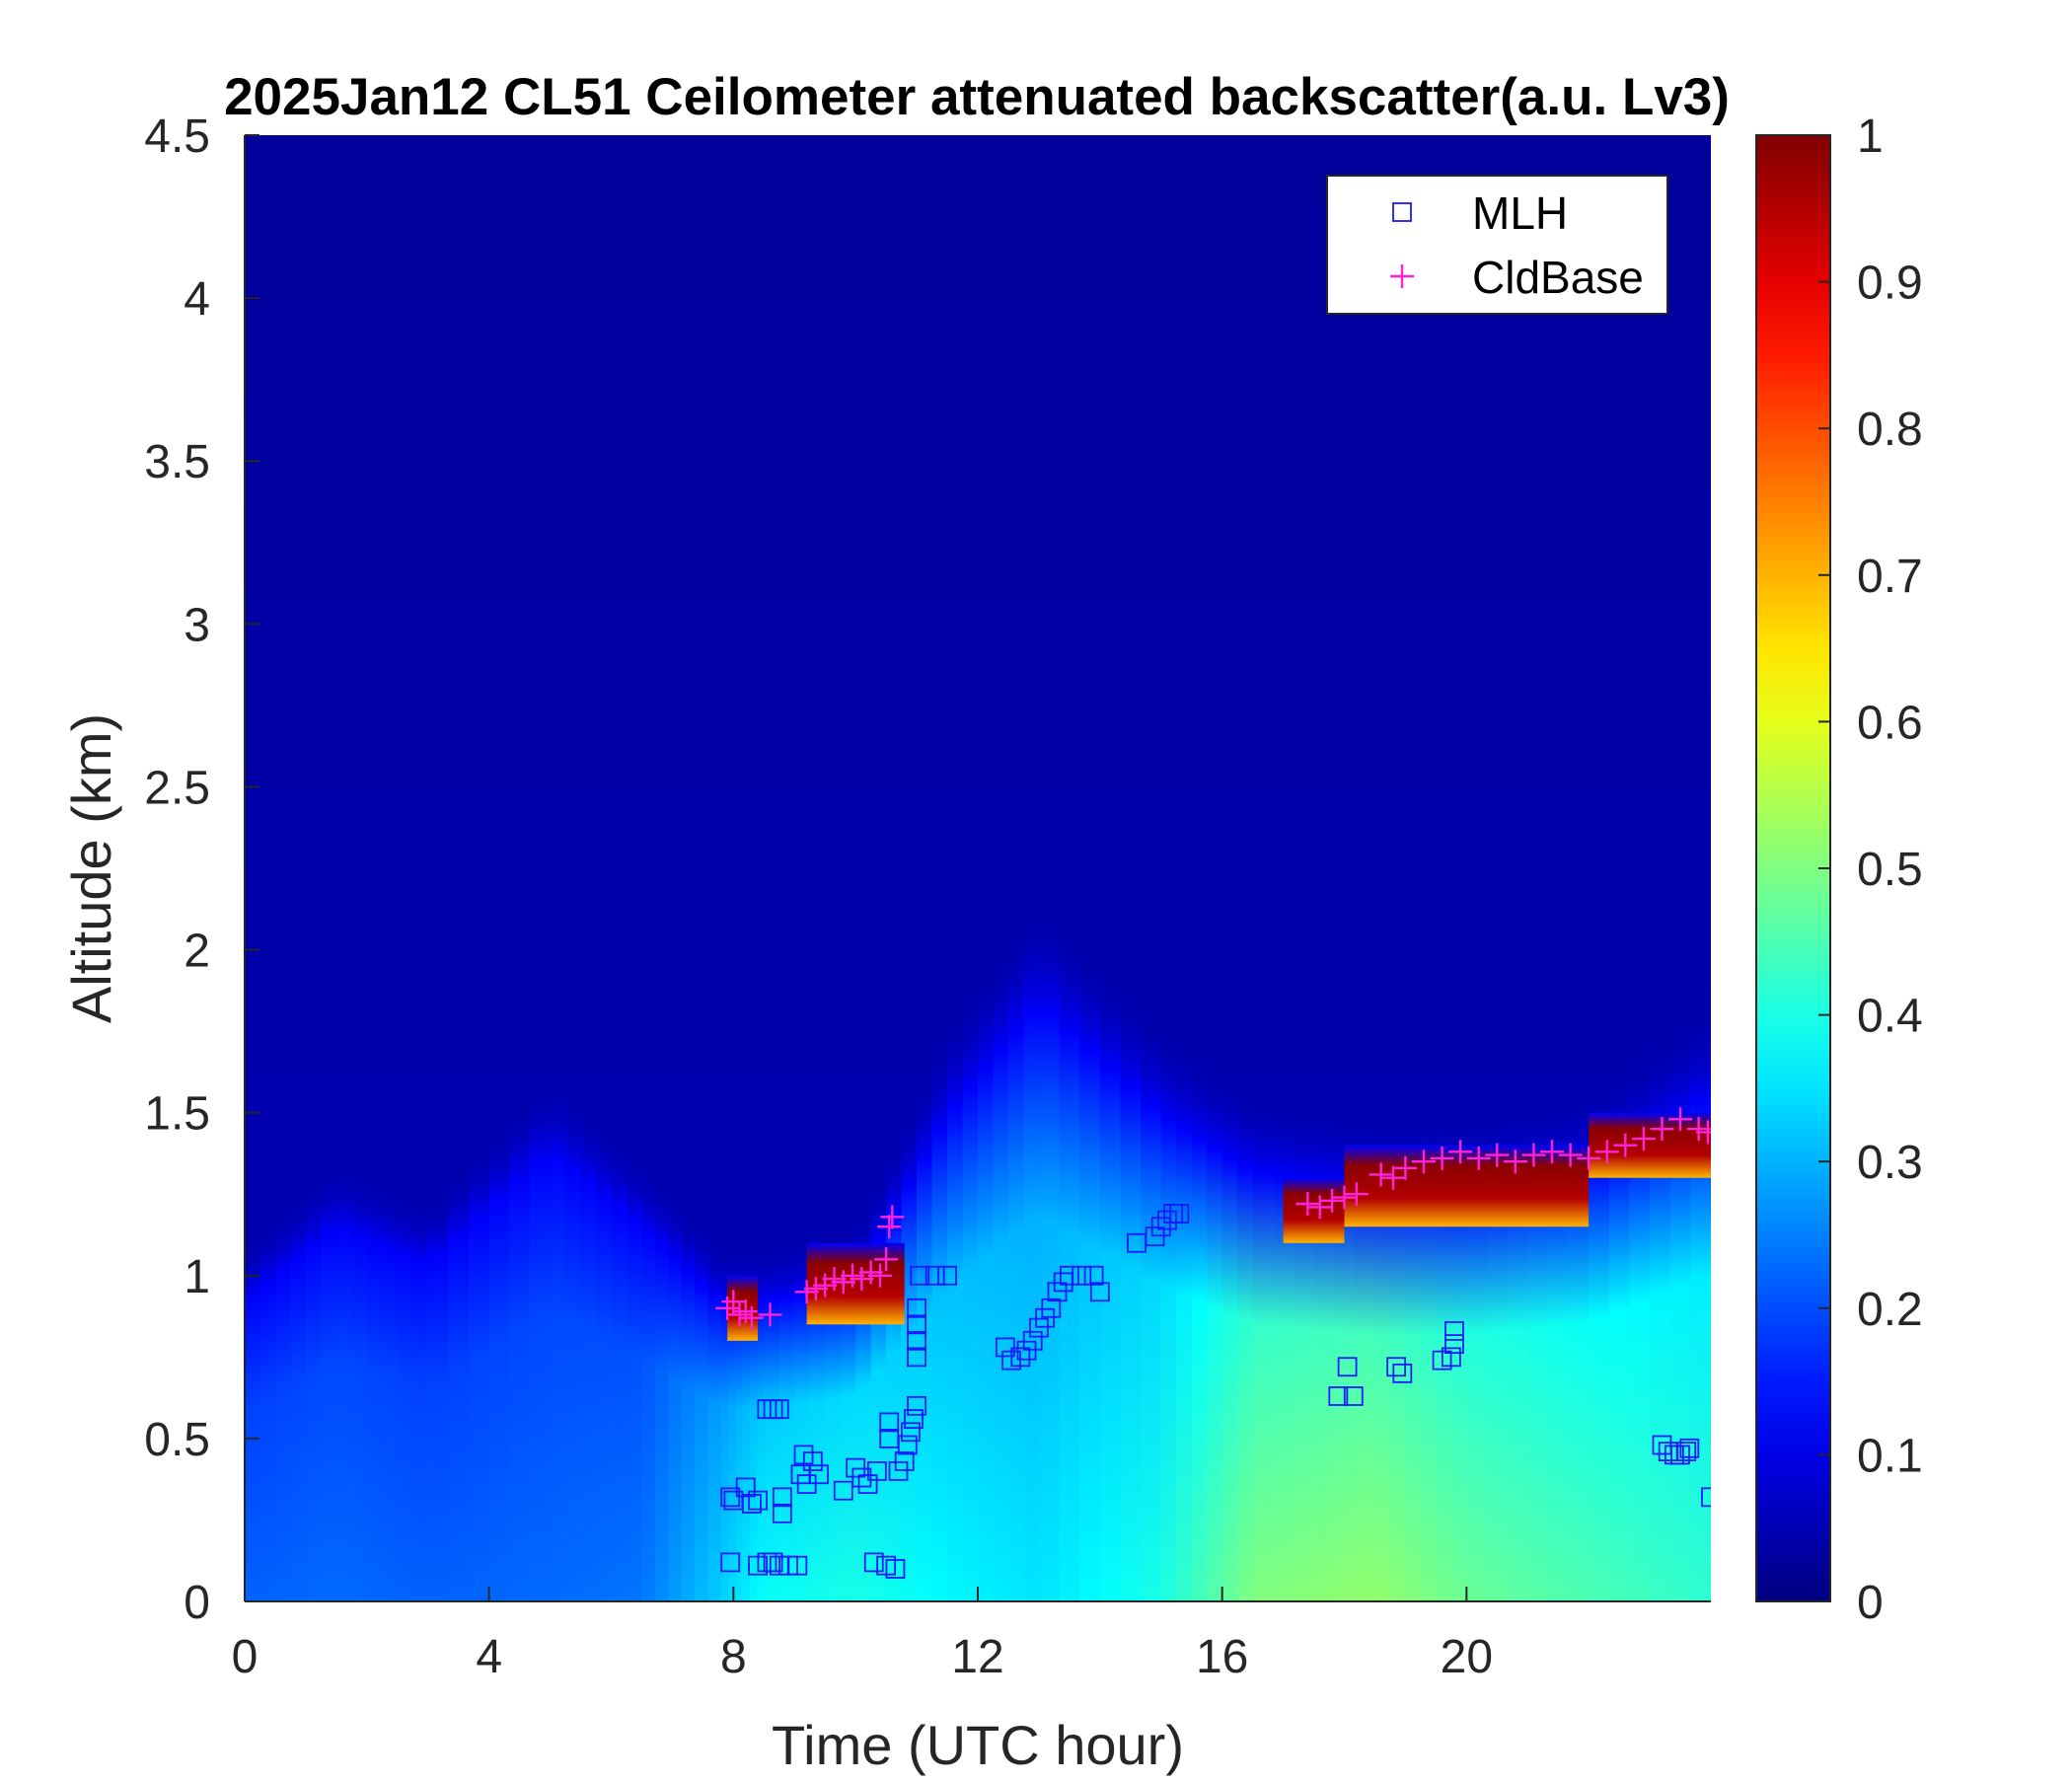 The height and width of the screenshot is (1781, 2072). What do you see at coordinates (177, 137) in the screenshot?
I see `y-tick-label: 4.5` at bounding box center [177, 137].